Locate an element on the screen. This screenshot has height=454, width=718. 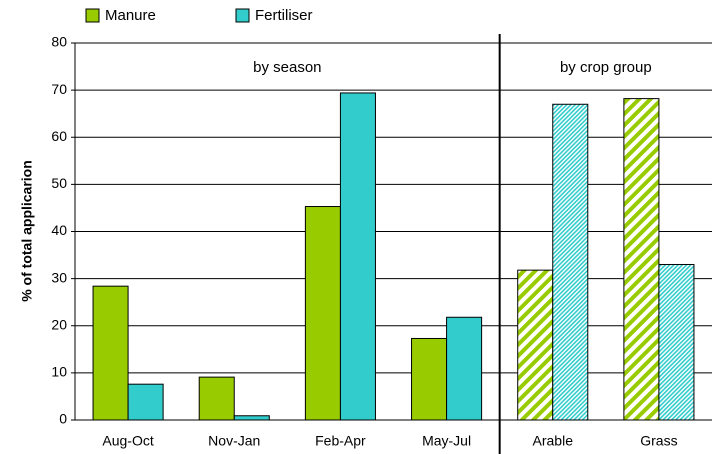
group-label: by season is located at coordinates (287, 67).